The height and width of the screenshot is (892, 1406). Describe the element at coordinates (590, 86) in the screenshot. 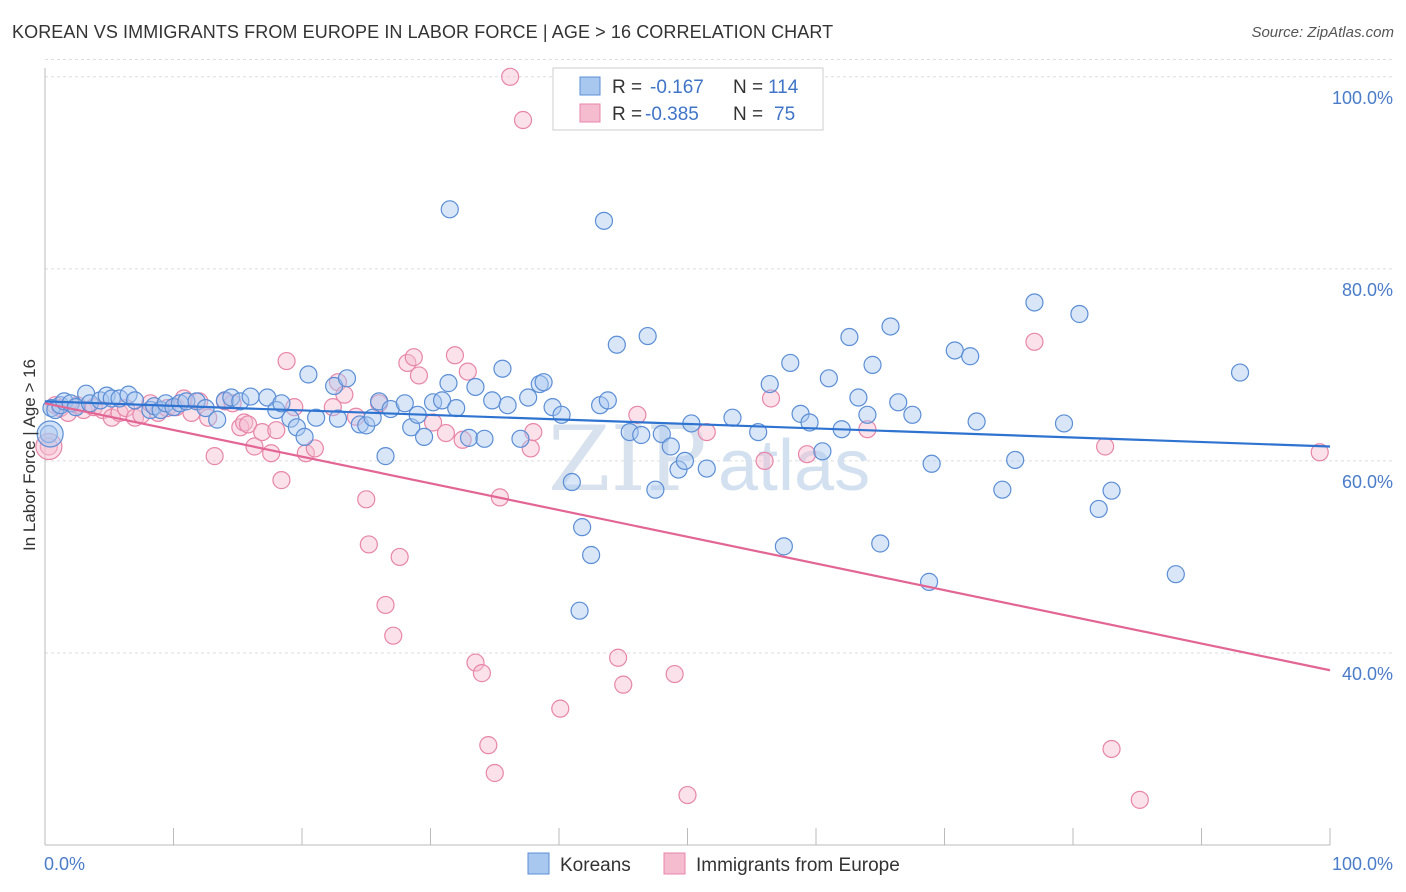

I see `legend-swatch-koreans` at that location.